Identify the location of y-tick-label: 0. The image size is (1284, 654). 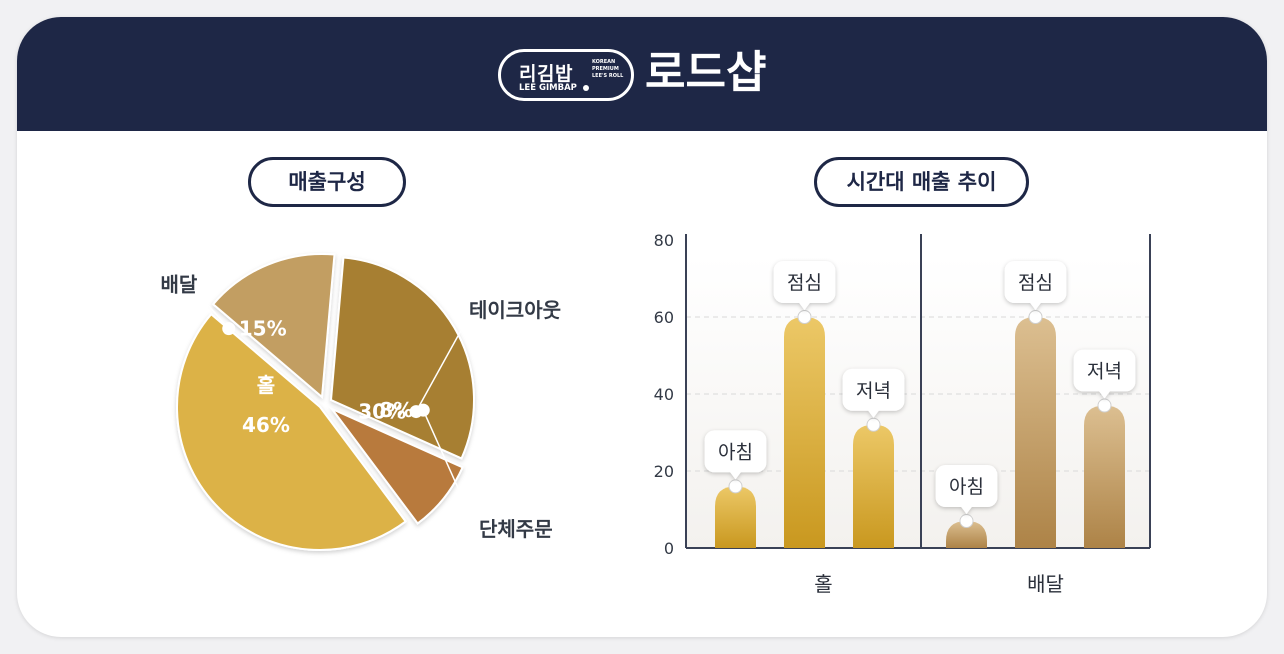
(669, 548).